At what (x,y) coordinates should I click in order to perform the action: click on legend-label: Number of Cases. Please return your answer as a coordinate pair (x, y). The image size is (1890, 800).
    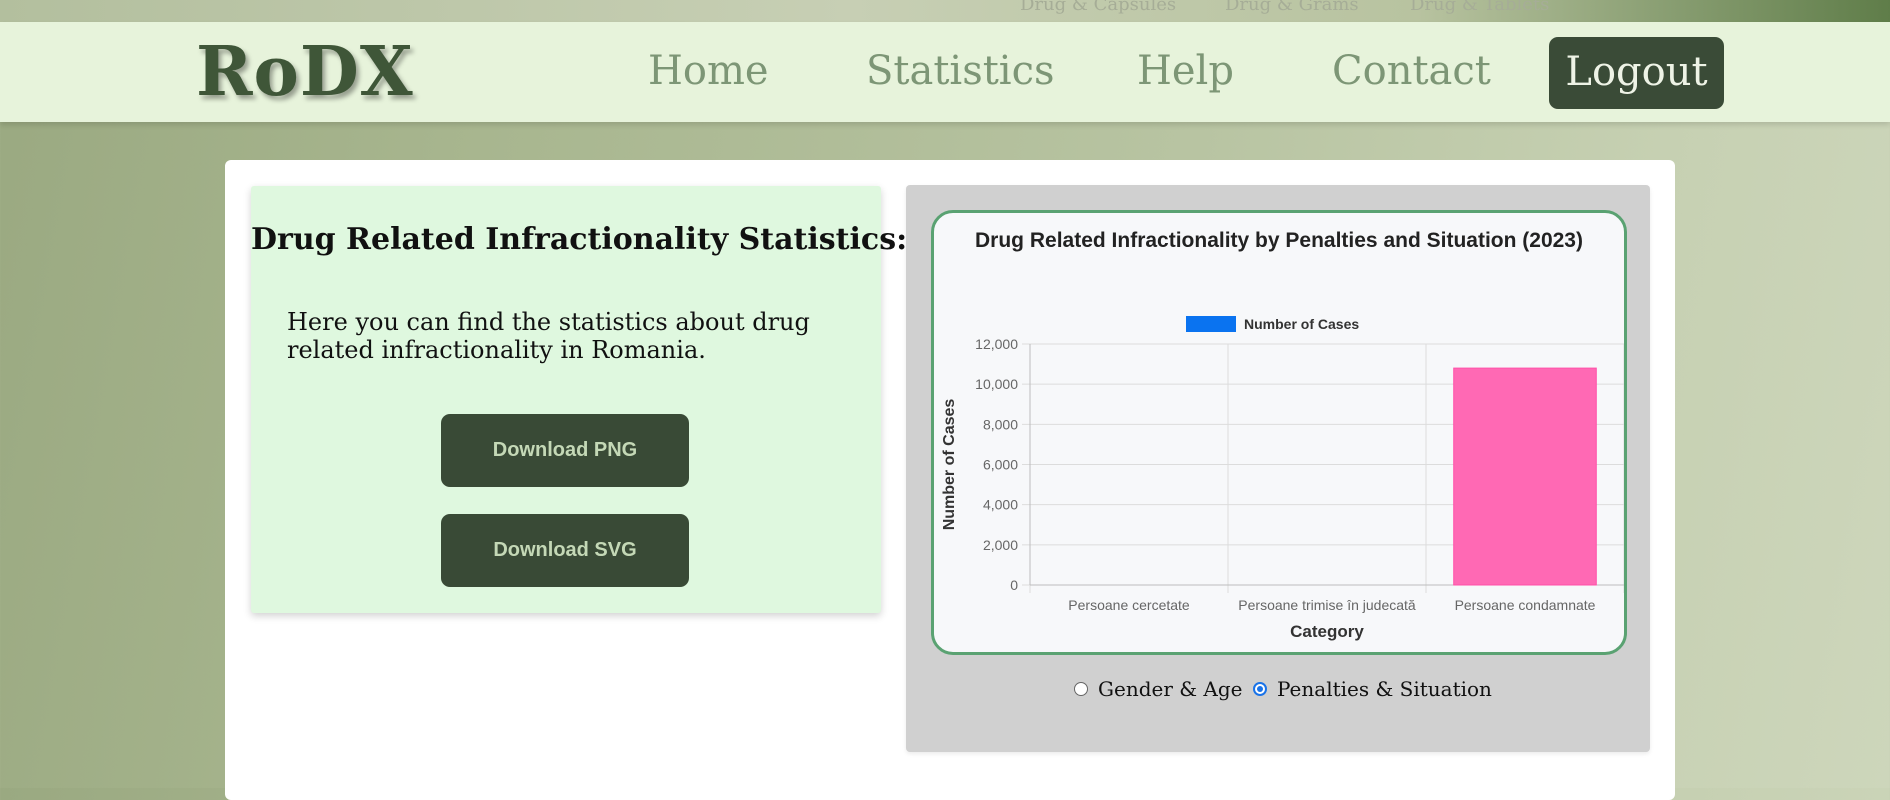
    Looking at the image, I should click on (1301, 324).